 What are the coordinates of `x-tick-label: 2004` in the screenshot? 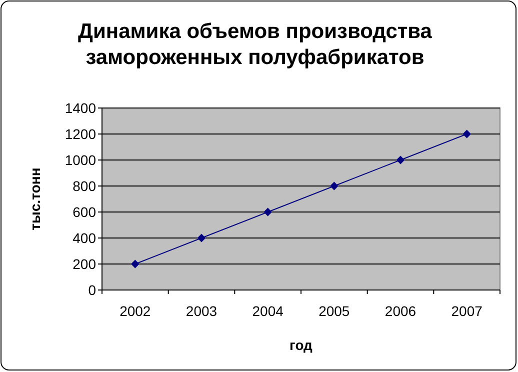 It's located at (268, 311).